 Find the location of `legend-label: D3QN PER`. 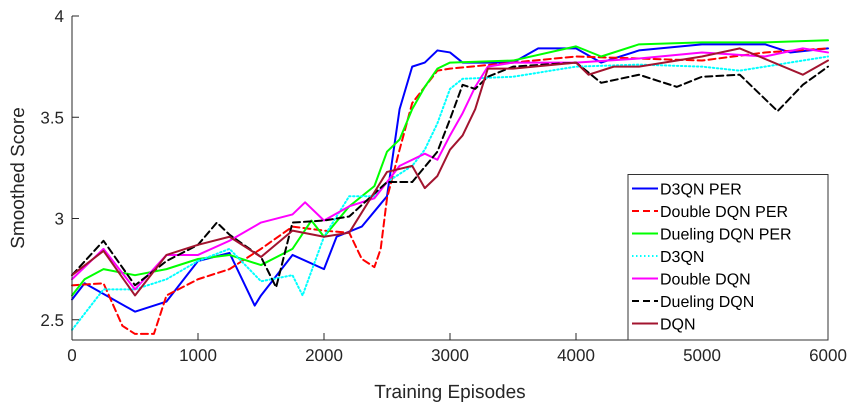

legend-label: D3QN PER is located at coordinates (701, 190).